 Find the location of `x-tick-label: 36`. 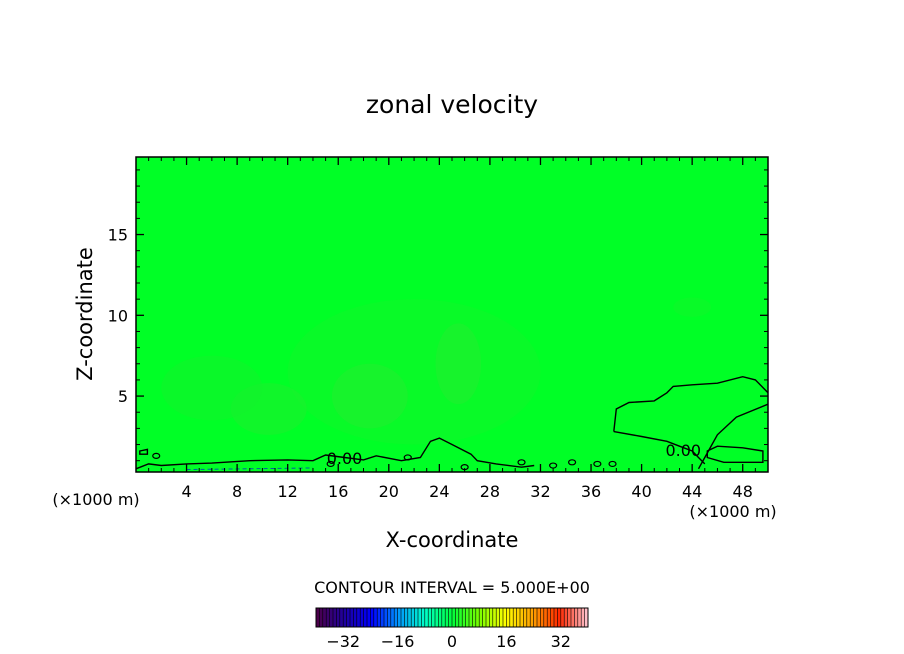

x-tick-label: 36 is located at coordinates (591, 491).